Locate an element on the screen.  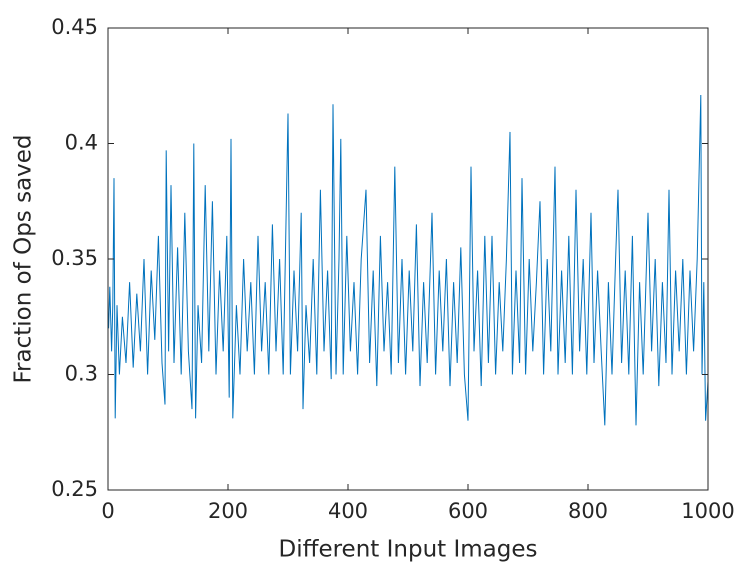
x-tick-label: 400 is located at coordinates (348, 511).